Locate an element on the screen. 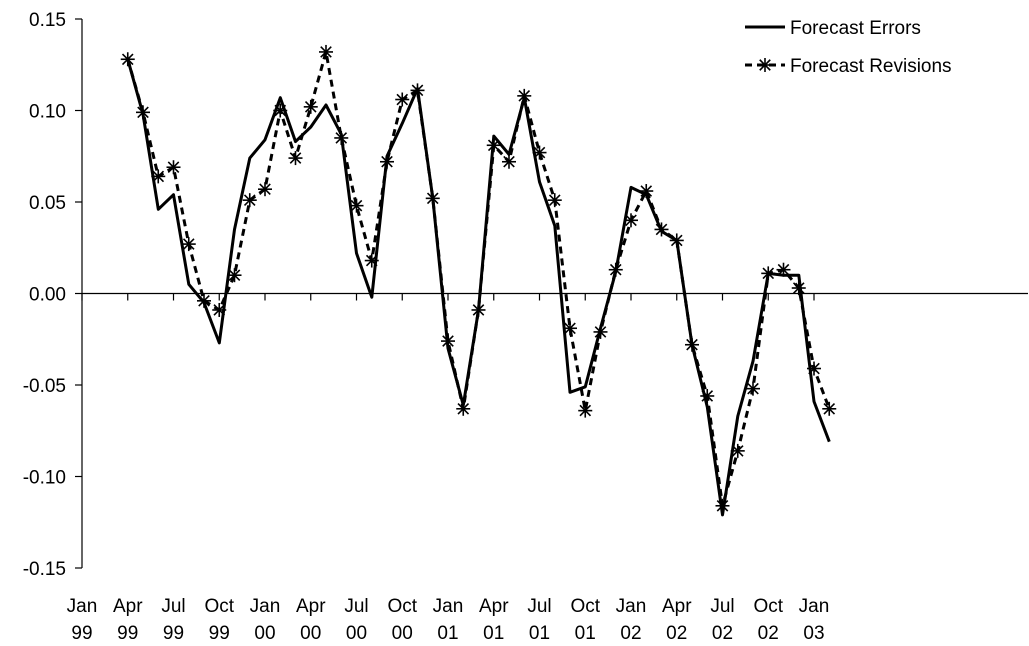 The width and height of the screenshot is (1029, 646). x-tick-label-year: 03 is located at coordinates (813, 633).